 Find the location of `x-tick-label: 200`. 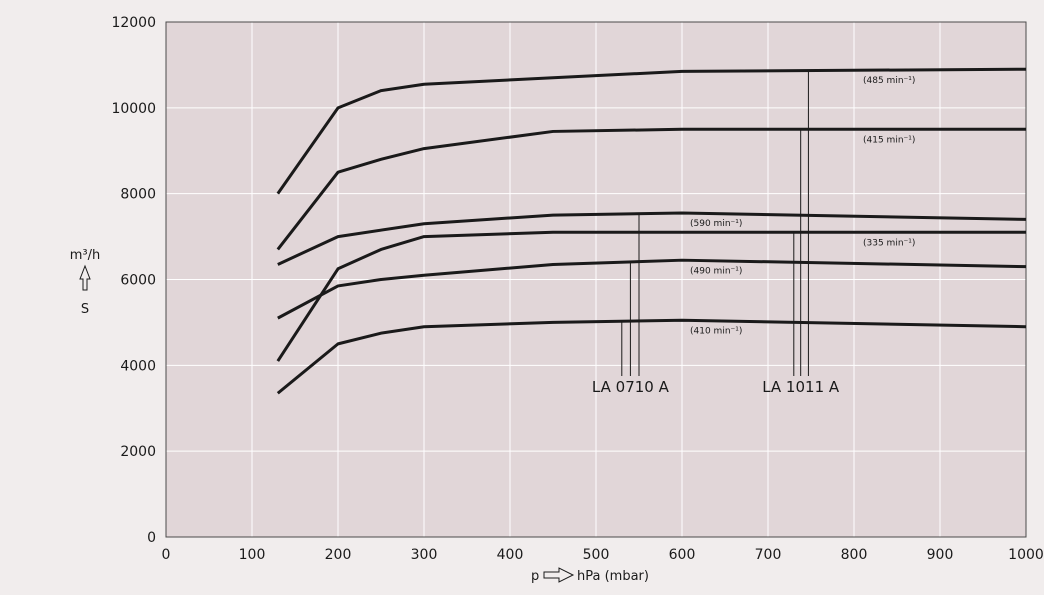

x-tick-label: 200 is located at coordinates (338, 555).